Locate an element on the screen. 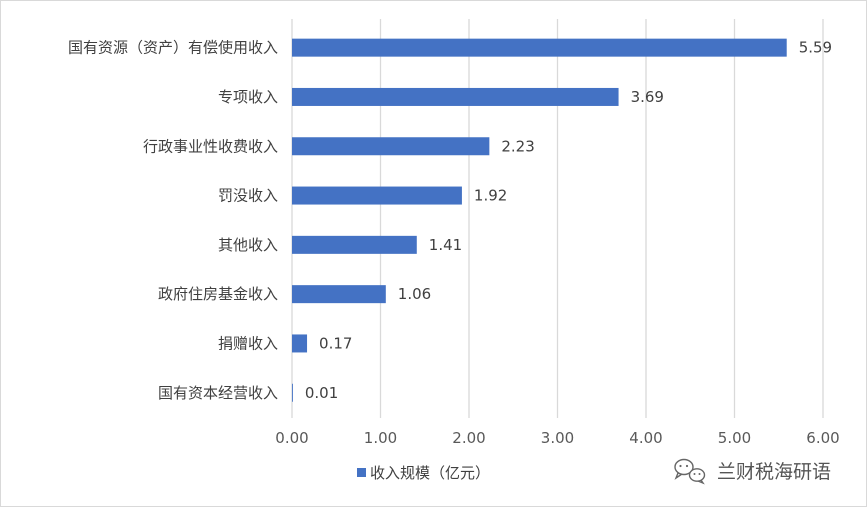 The height and width of the screenshot is (508, 867). x-axis-ticks: 0.00 1.00 2.00 3.00 4.00 5.00 6.00 is located at coordinates (557, 438).